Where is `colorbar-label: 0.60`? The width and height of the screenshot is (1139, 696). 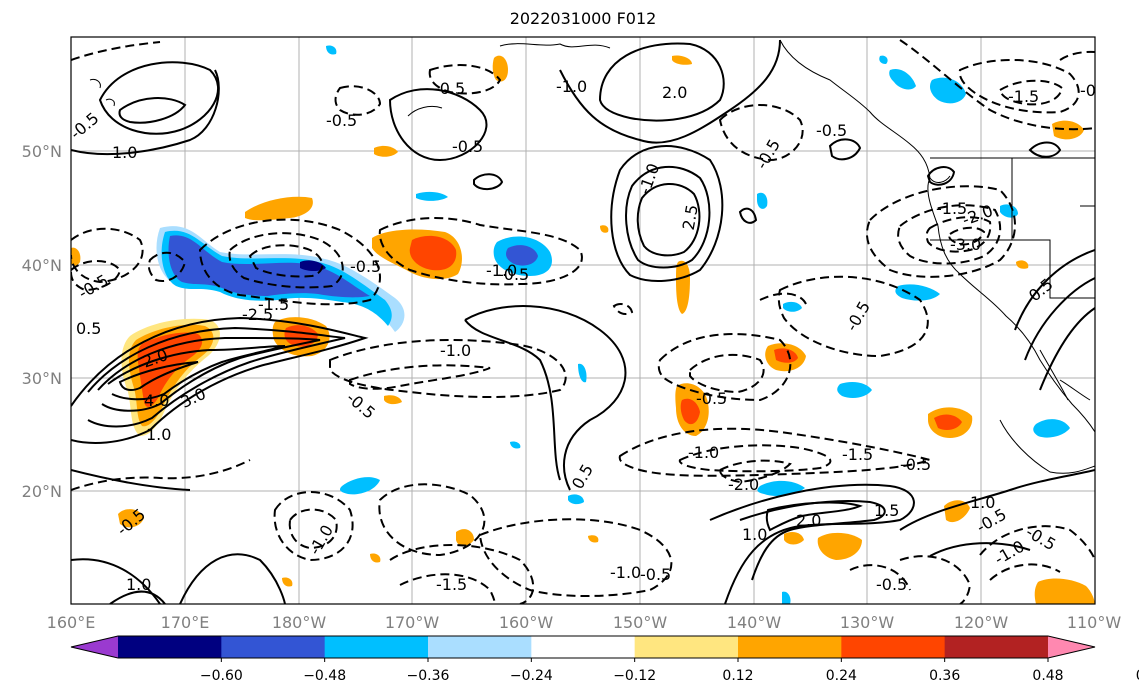 colorbar-label: 0.60 is located at coordinates (1137, 676).